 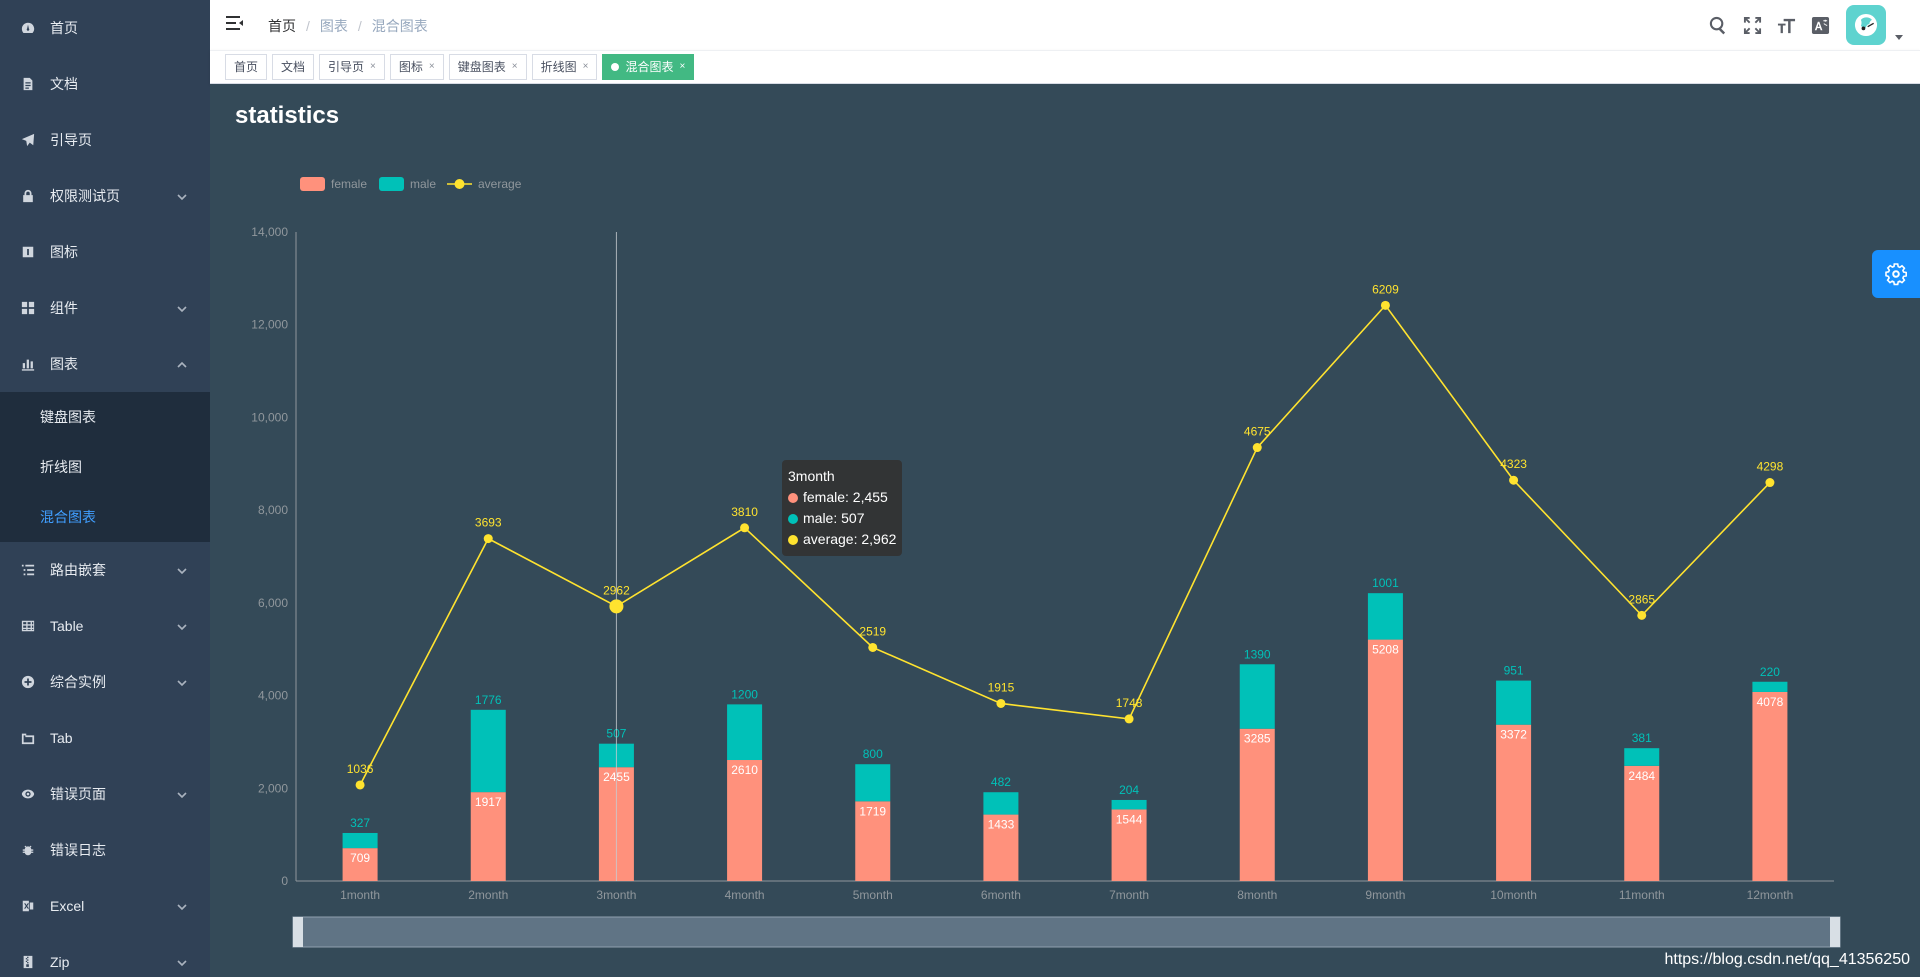 I want to click on navbar-right-menu, so click(x=1799, y=25).